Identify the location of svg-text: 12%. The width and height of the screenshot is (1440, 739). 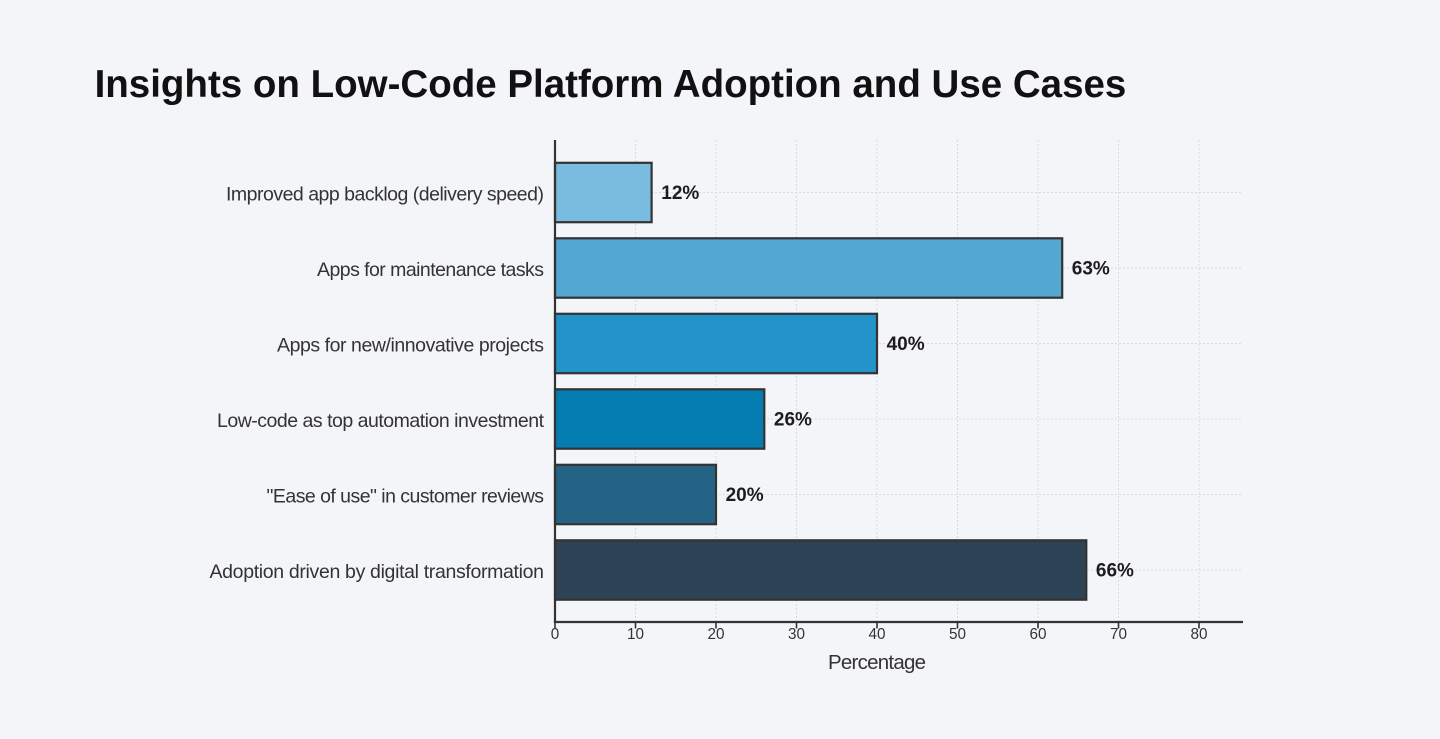
(680, 193).